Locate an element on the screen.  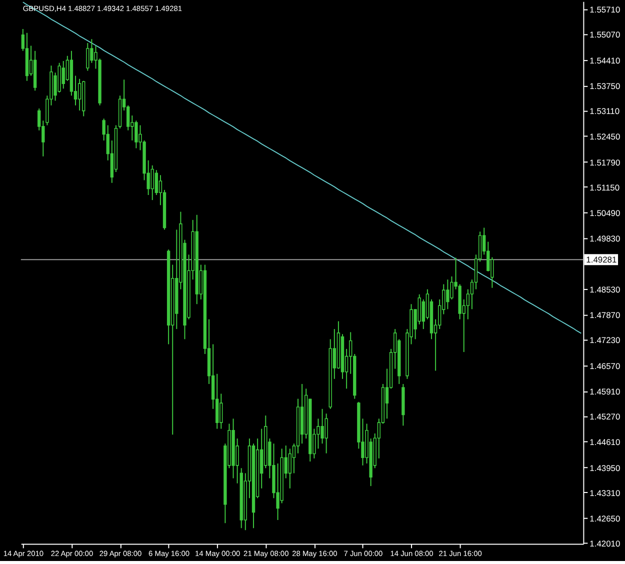
y-tick-label: 1.53750 is located at coordinates (605, 85).